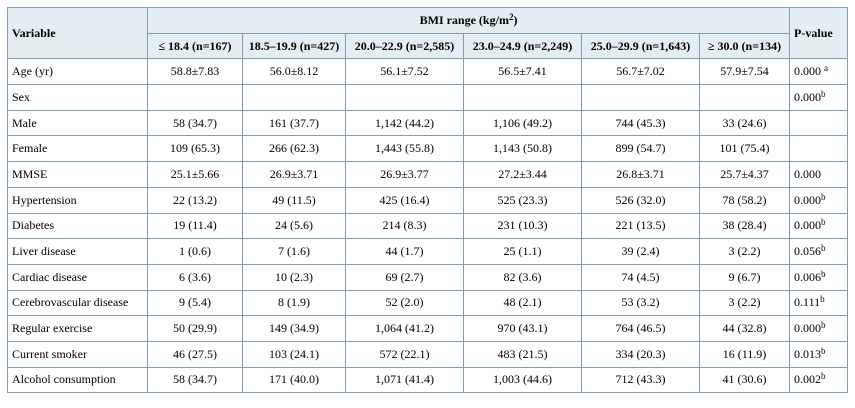  Describe the element at coordinates (640, 46) in the screenshot. I see `header-group: 25.0–29.9 (n=1,643)` at that location.